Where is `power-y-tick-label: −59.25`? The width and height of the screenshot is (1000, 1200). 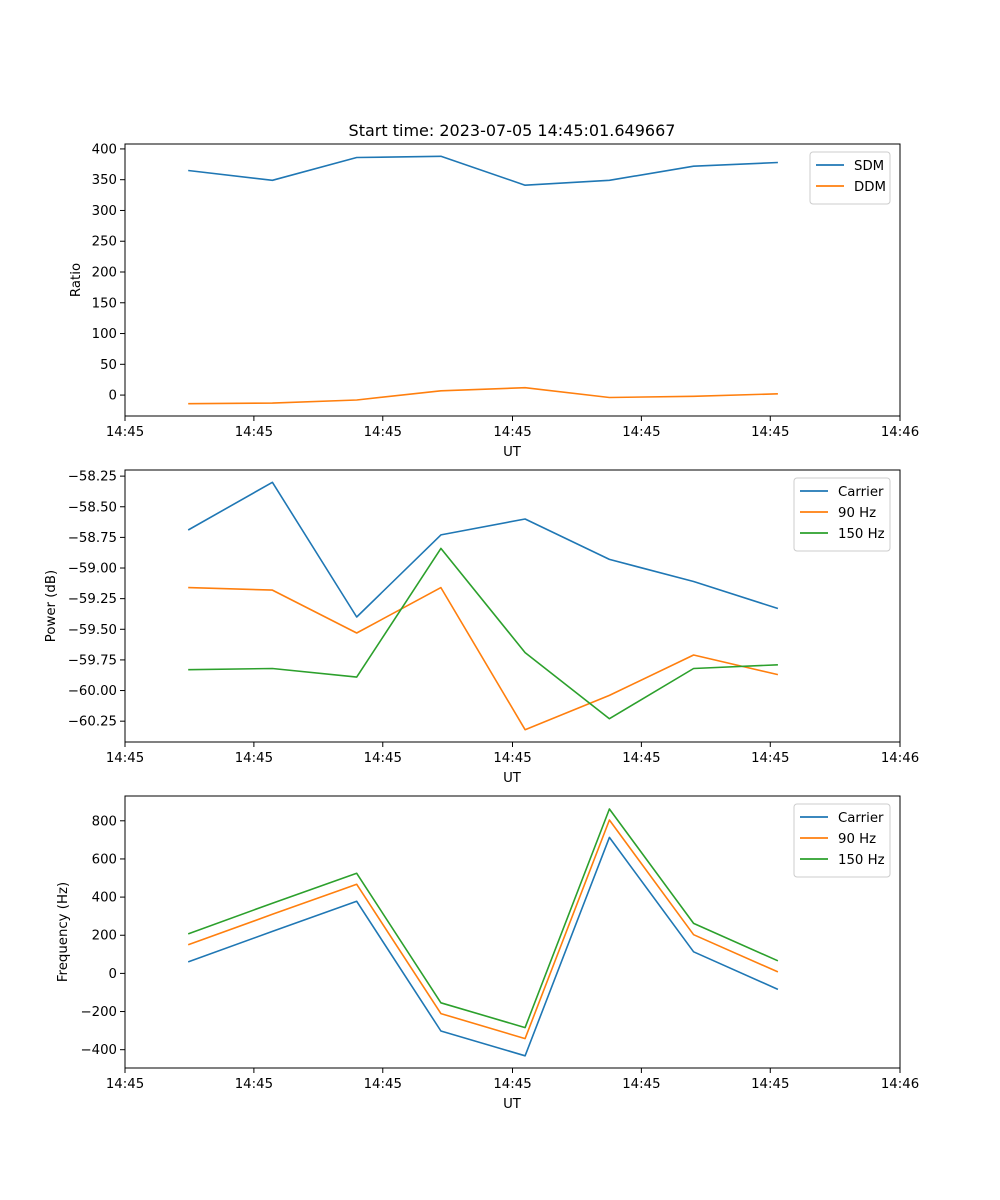 power-y-tick-label: −59.25 is located at coordinates (92, 599).